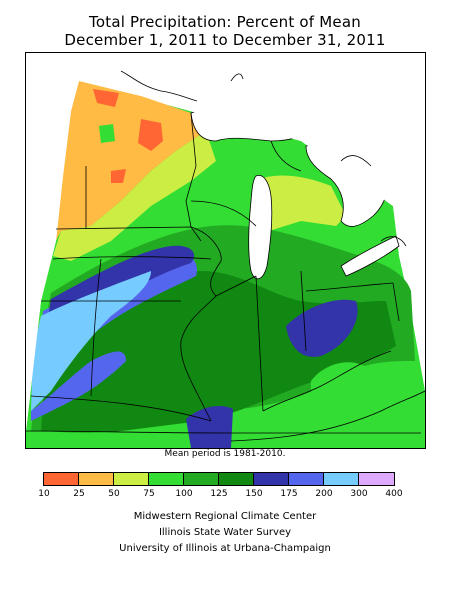 Image resolution: width=450 pixels, height=600 pixels. I want to click on legend-labels: 10 25 50 75 100 125 150 175 200 300 400, so click(220, 493).